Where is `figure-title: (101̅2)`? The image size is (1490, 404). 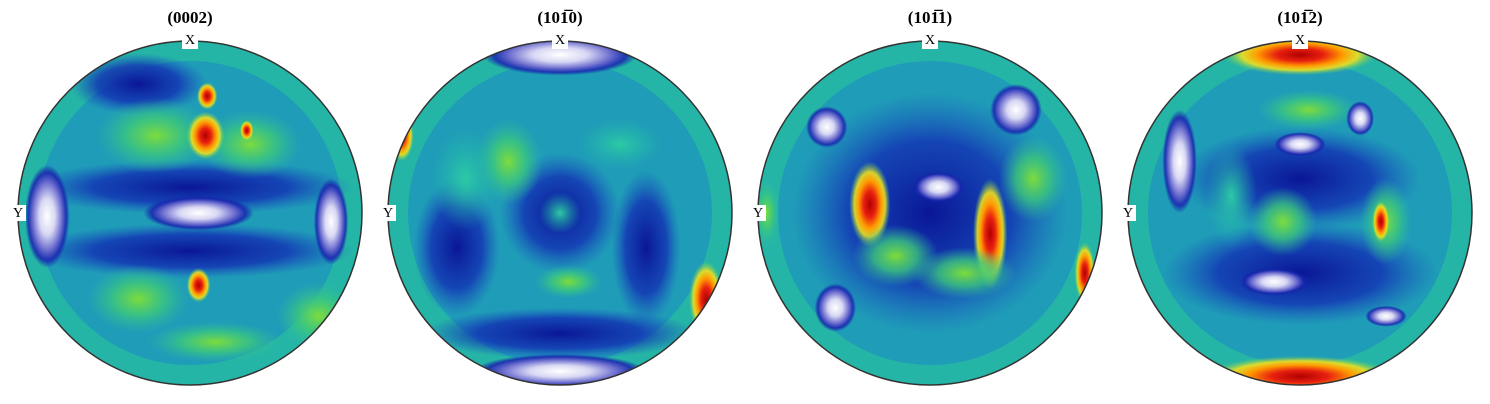 figure-title: (101̅2) is located at coordinates (1299, 17).